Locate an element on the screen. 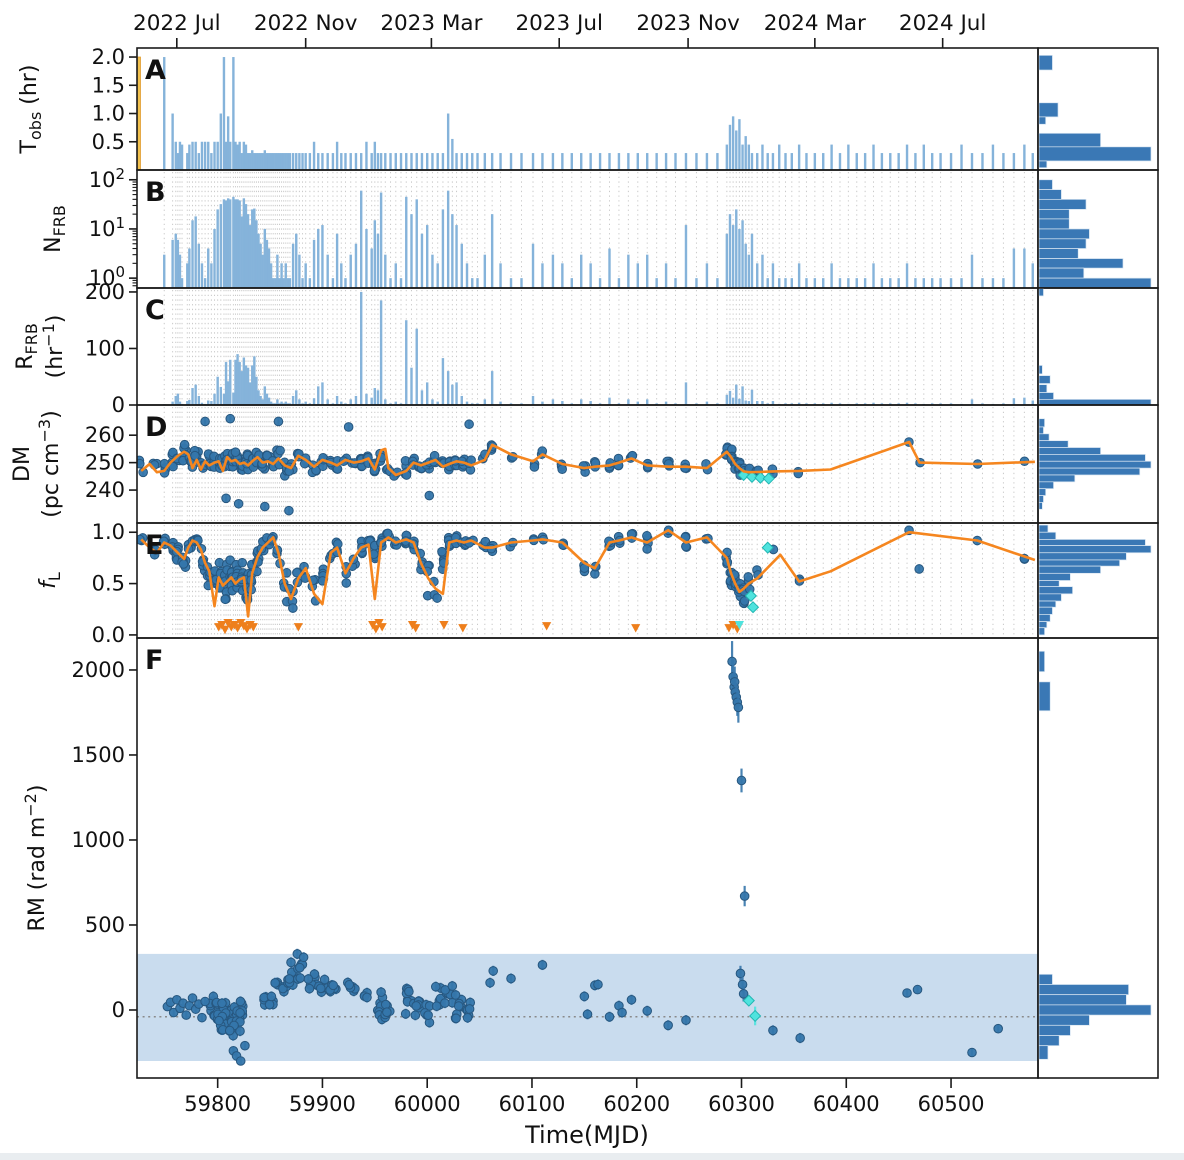 The height and width of the screenshot is (1160, 1184). hist-E is located at coordinates (1098, 580).